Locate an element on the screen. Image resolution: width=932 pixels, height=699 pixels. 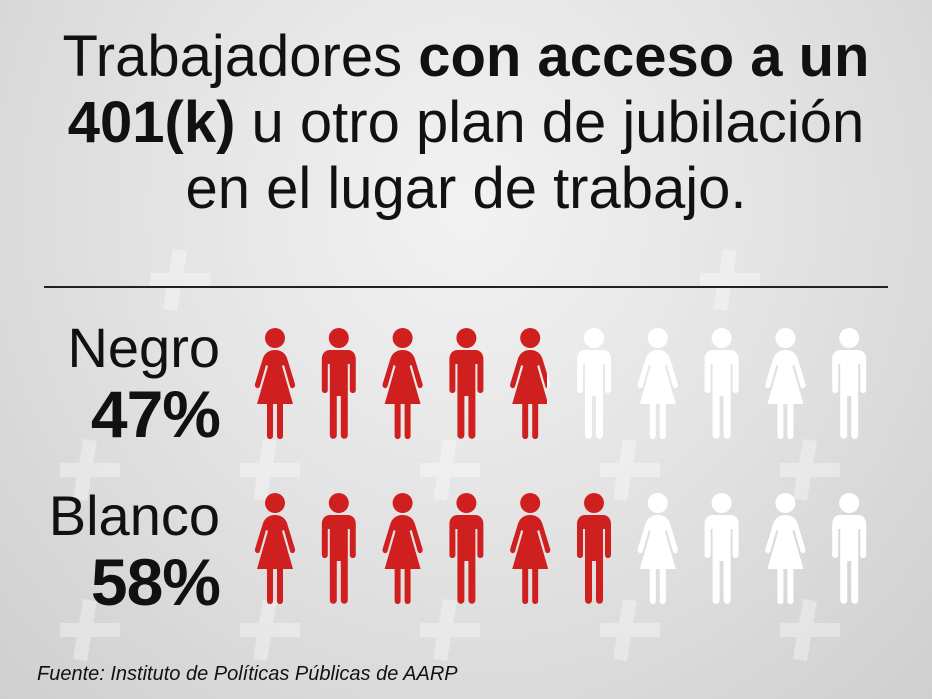
title-bold-2: 401(k) is located at coordinates (151, 122).